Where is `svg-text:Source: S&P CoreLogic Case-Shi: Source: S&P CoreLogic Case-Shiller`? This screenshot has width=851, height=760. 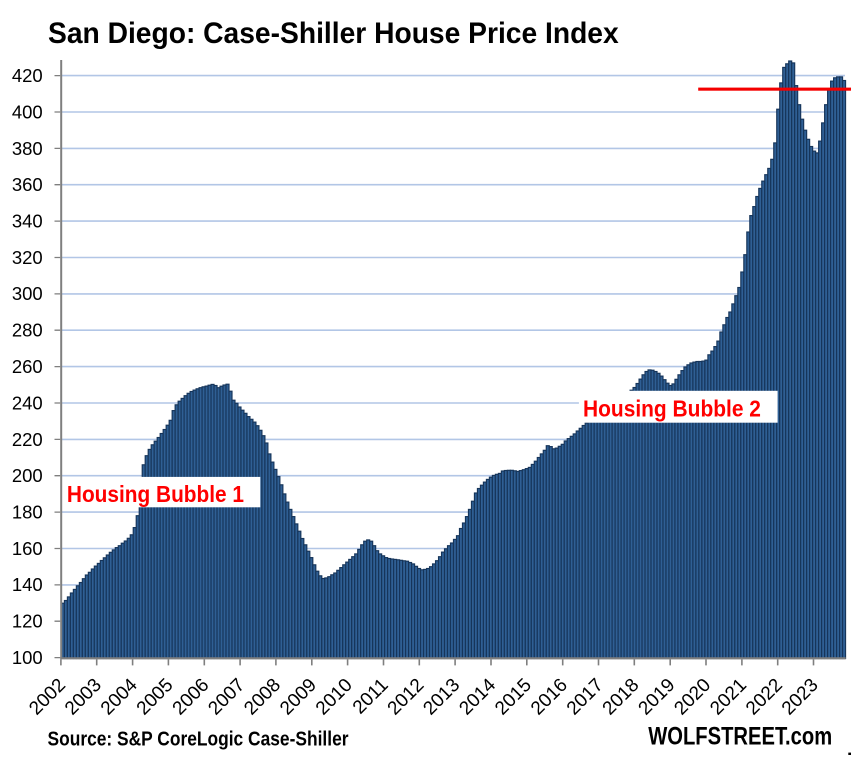 svg-text:Source: S&P CoreLogic Case-Shi: Source: S&P CoreLogic Case-Shiller is located at coordinates (199, 739).